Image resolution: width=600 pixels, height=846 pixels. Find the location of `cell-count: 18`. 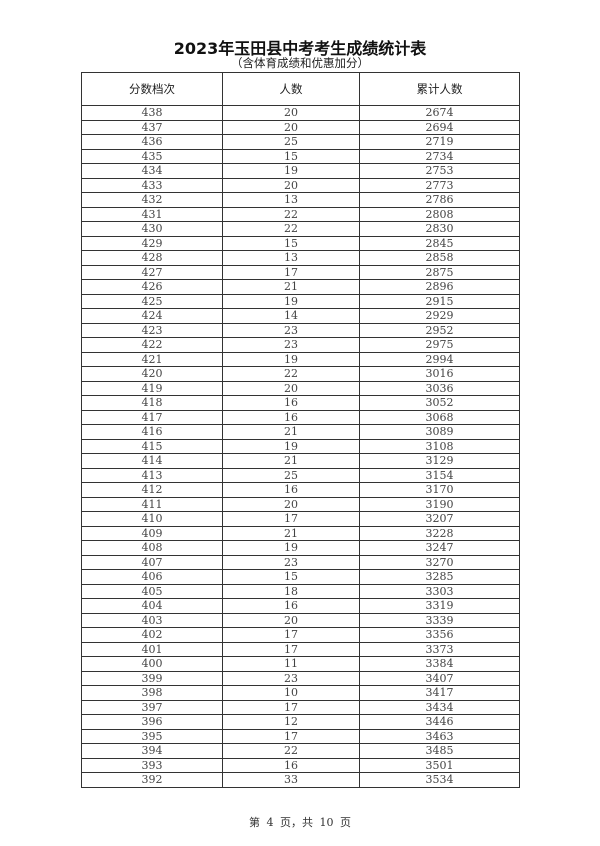

cell-count: 18 is located at coordinates (291, 591).